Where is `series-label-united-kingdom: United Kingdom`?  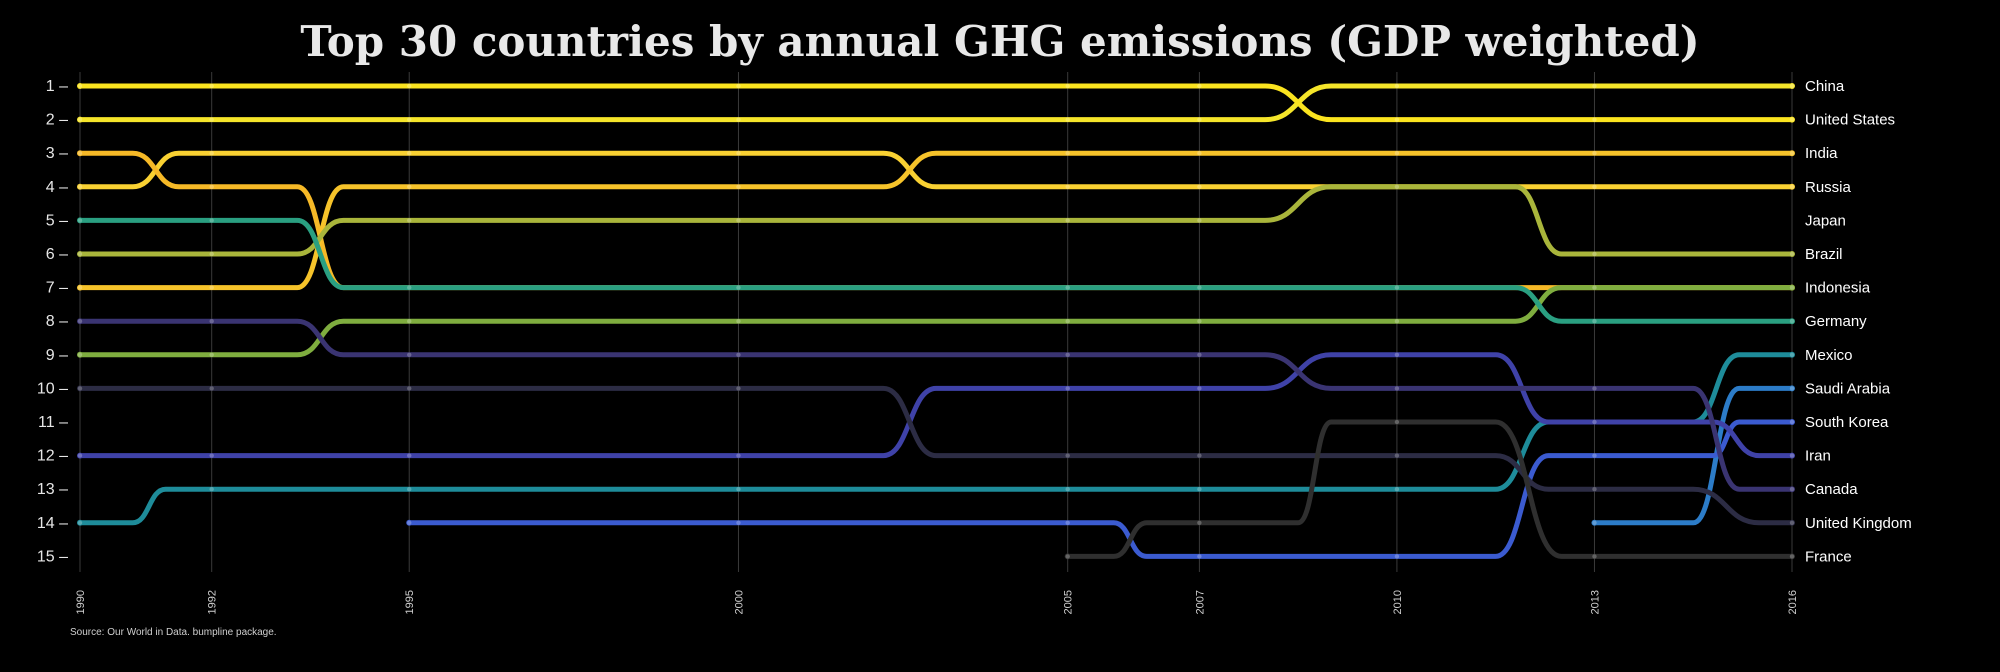 series-label-united-kingdom: United Kingdom is located at coordinates (1858, 523).